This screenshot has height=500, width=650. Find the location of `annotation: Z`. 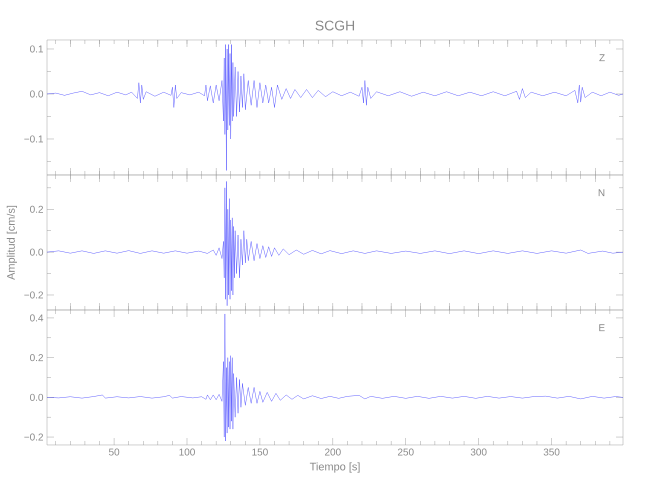

annotation: Z is located at coordinates (602, 58).